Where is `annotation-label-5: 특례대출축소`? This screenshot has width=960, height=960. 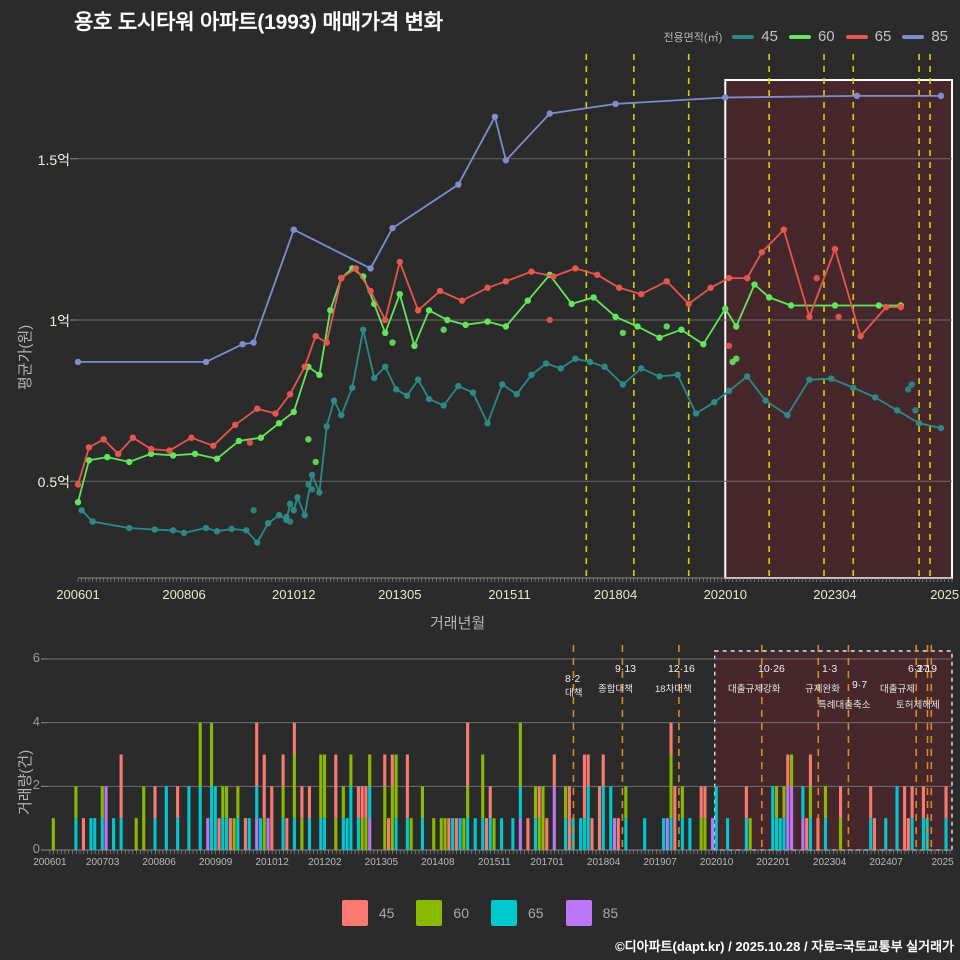 annotation-label-5: 특례대출축소 is located at coordinates (844, 705).